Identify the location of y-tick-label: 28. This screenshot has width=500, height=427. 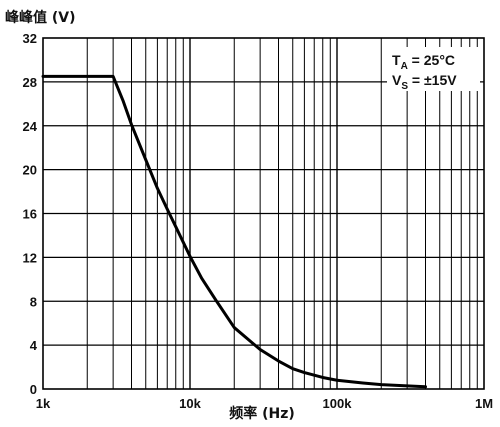
(30, 82).